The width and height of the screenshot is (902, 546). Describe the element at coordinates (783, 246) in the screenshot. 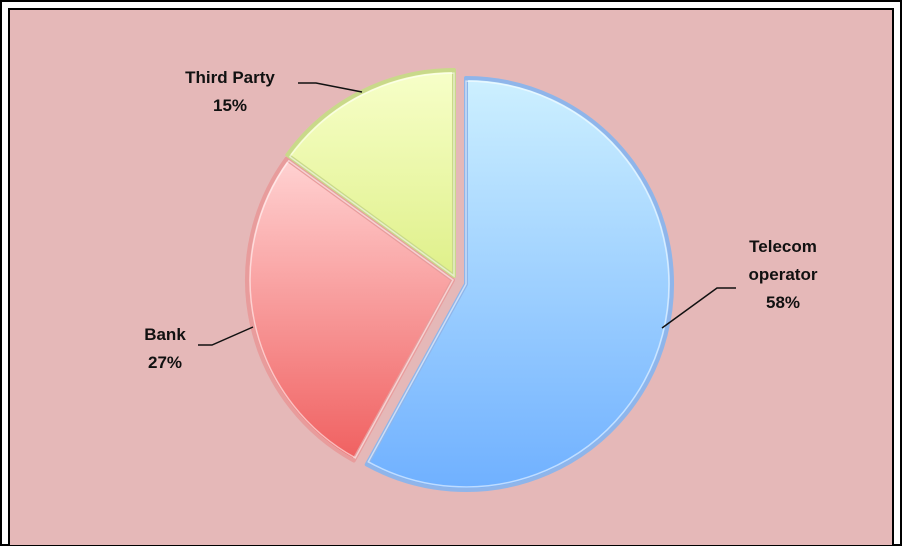

I see `slice-category-label: Telecom` at that location.